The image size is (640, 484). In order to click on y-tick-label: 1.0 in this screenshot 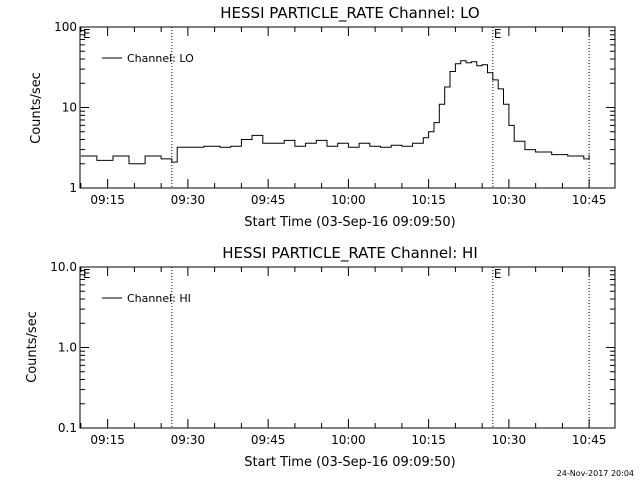, I will do `click(67, 348)`.